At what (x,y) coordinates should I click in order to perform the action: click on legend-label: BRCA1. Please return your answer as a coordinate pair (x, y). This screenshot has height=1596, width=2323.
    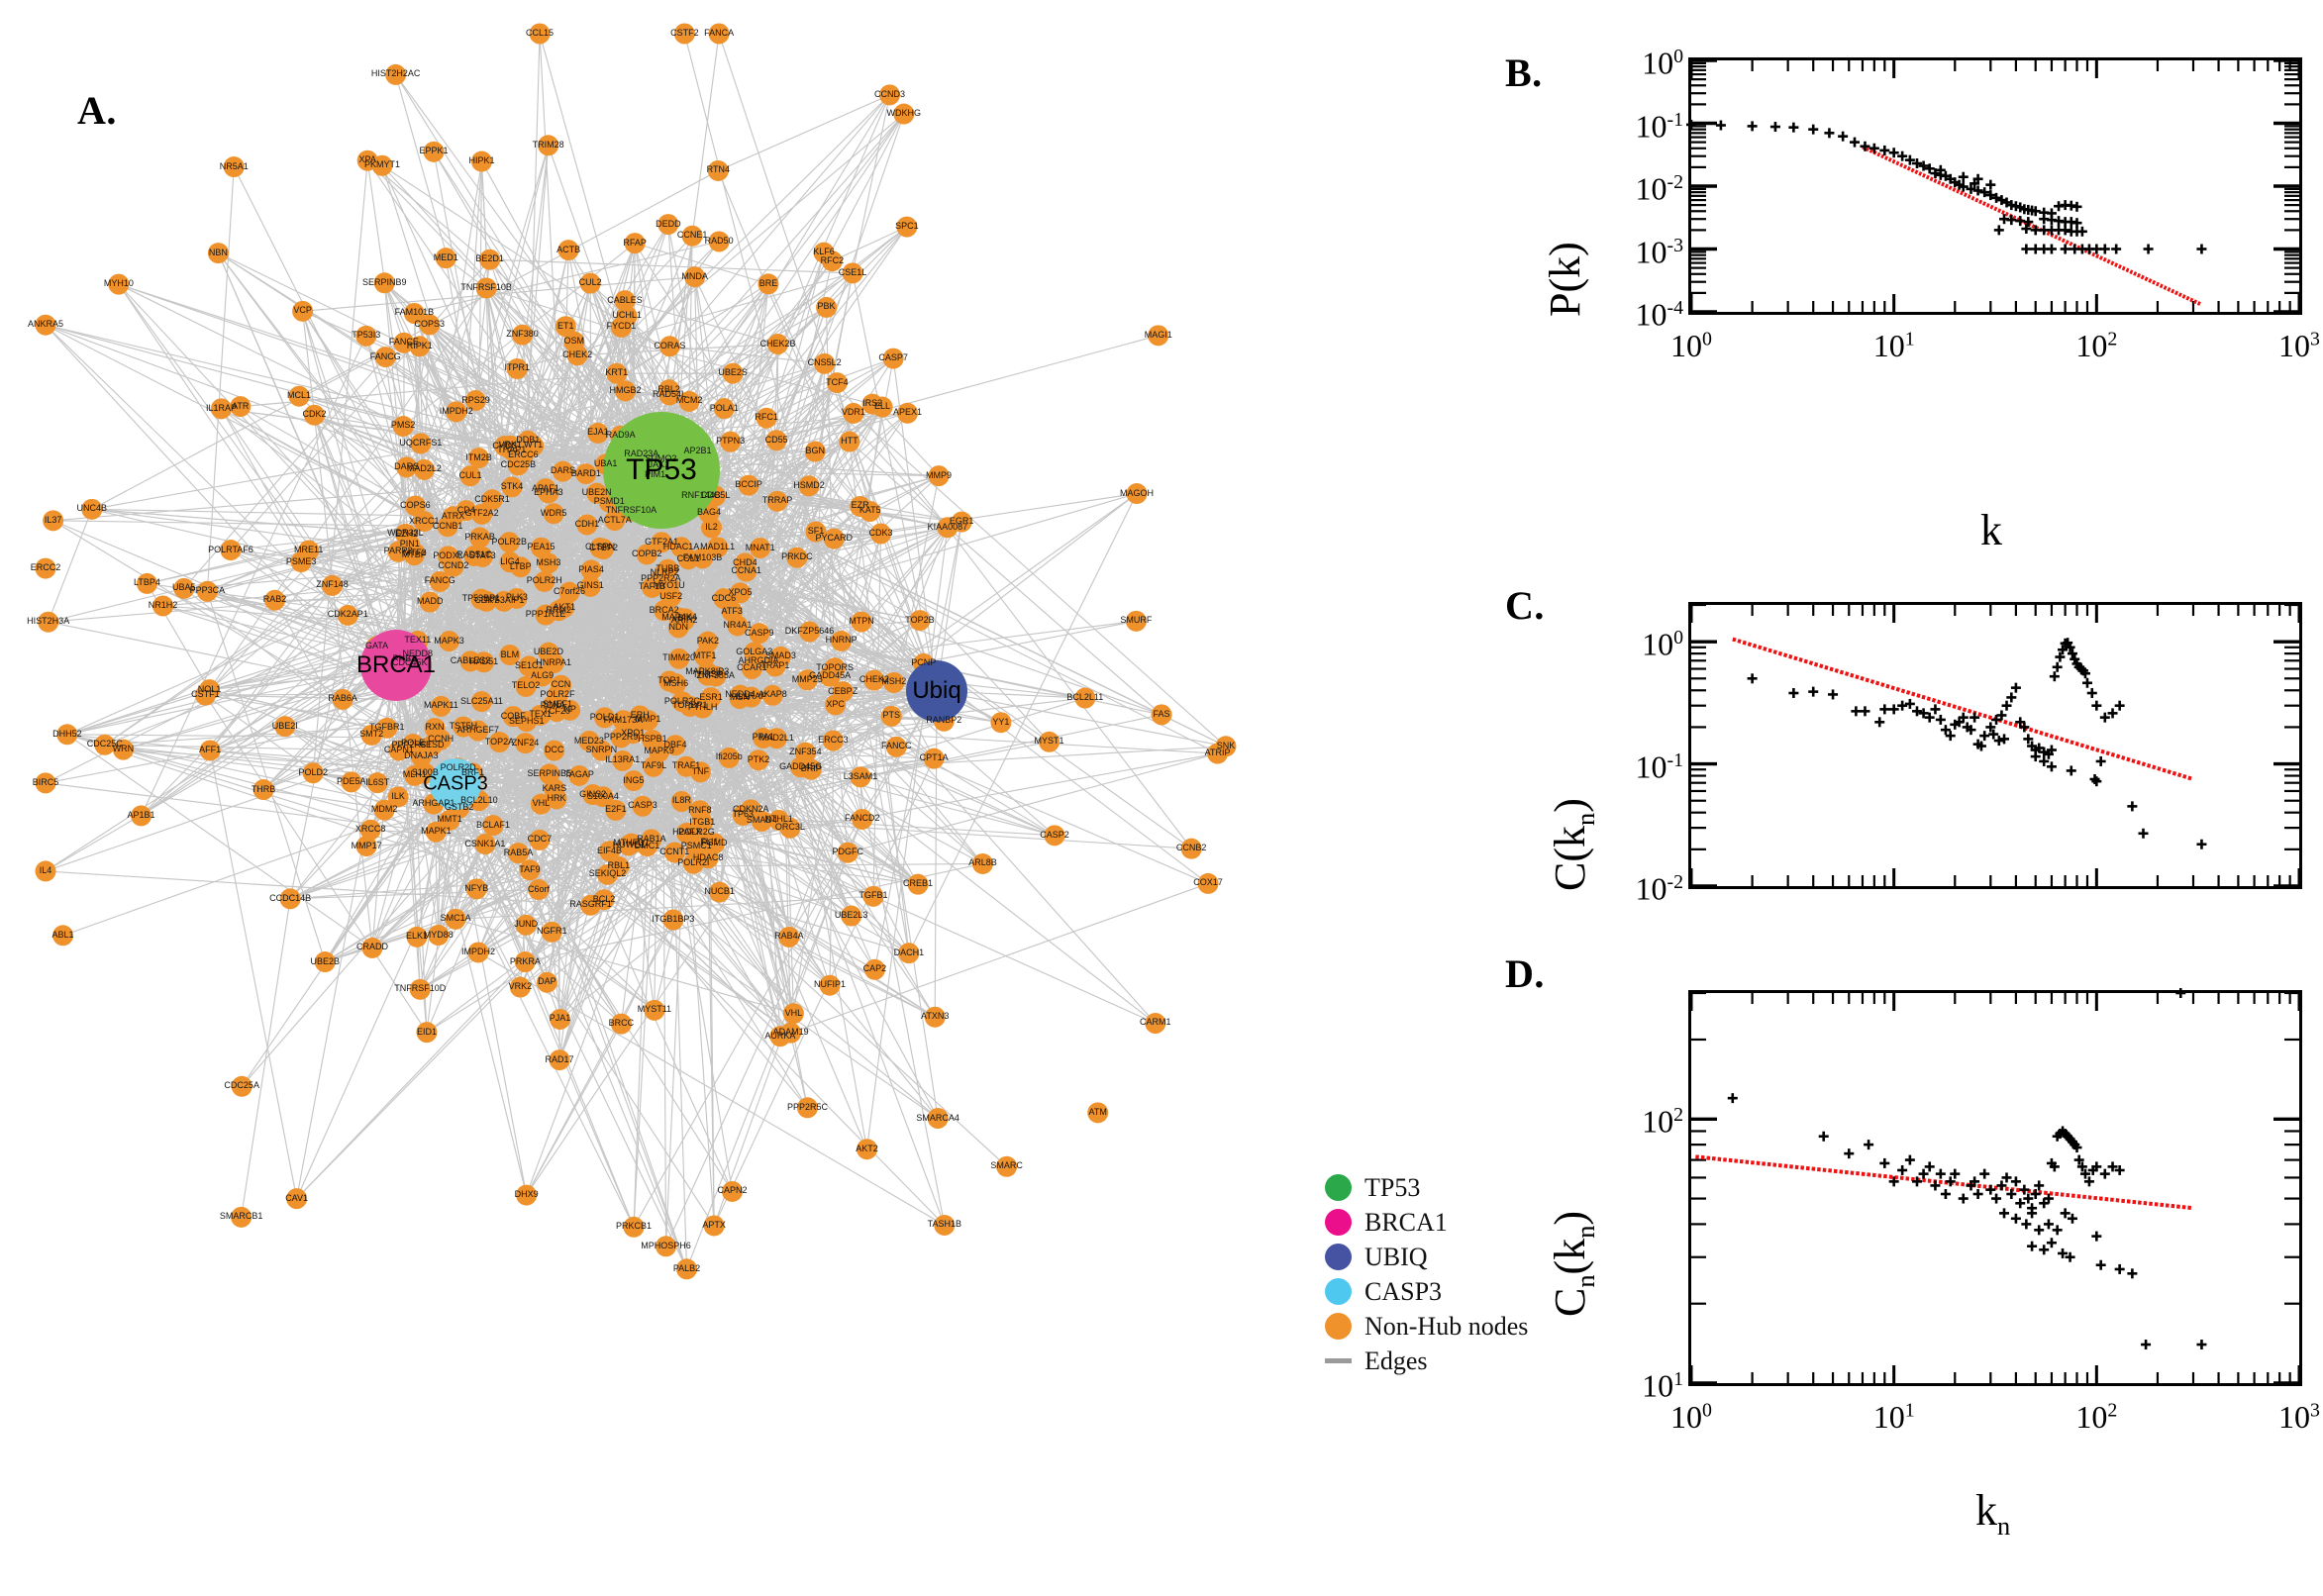
    Looking at the image, I should click on (1406, 1222).